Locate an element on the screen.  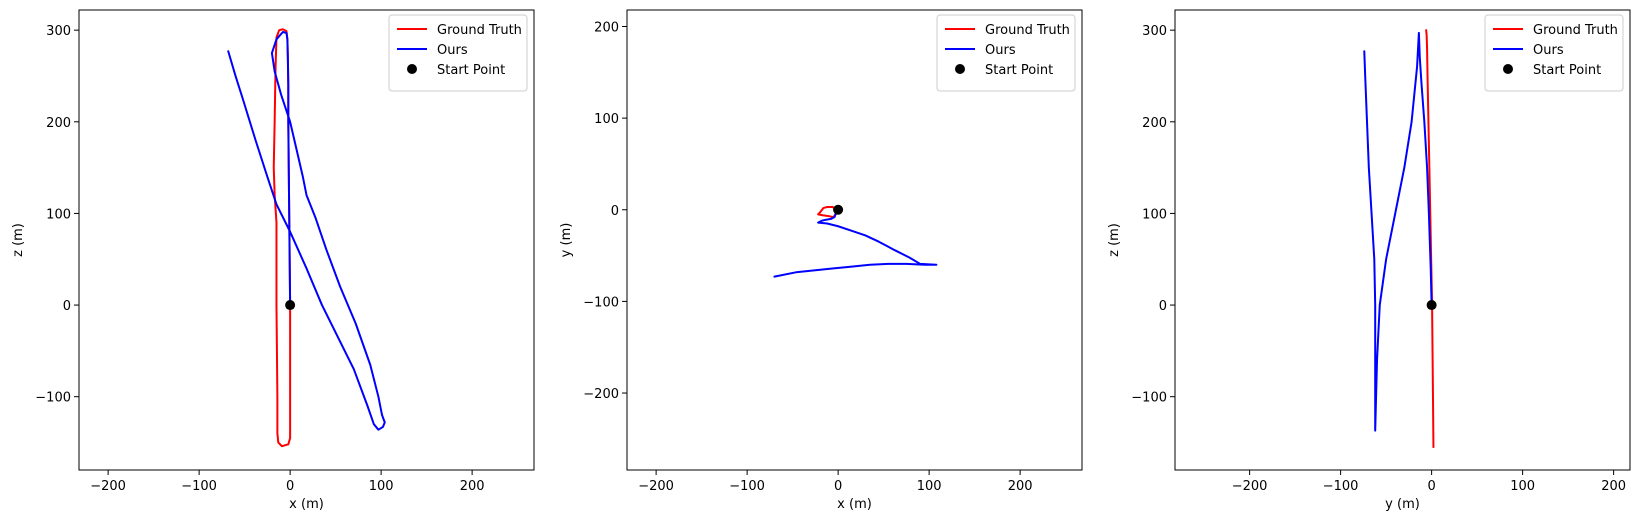
y-tick-label: −200 is located at coordinates (601, 394).